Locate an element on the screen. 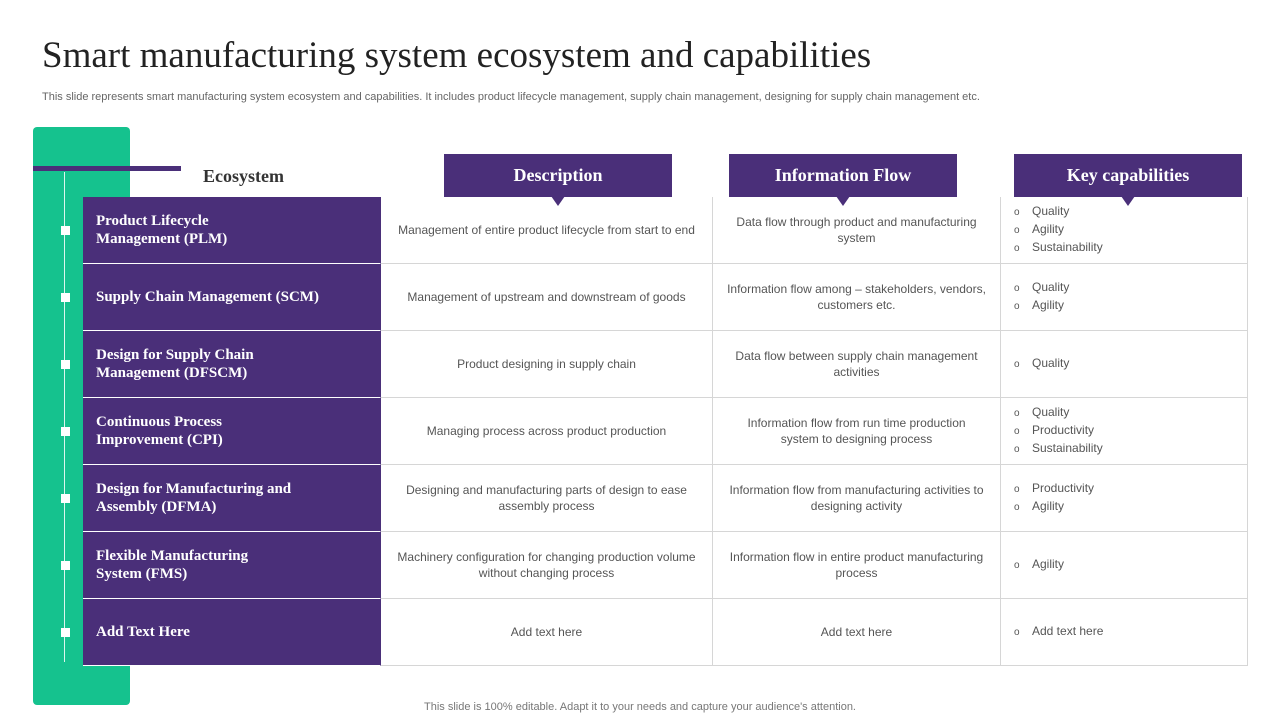 Image resolution: width=1280 pixels, height=720 pixels. description-text: Add text here is located at coordinates (546, 632).